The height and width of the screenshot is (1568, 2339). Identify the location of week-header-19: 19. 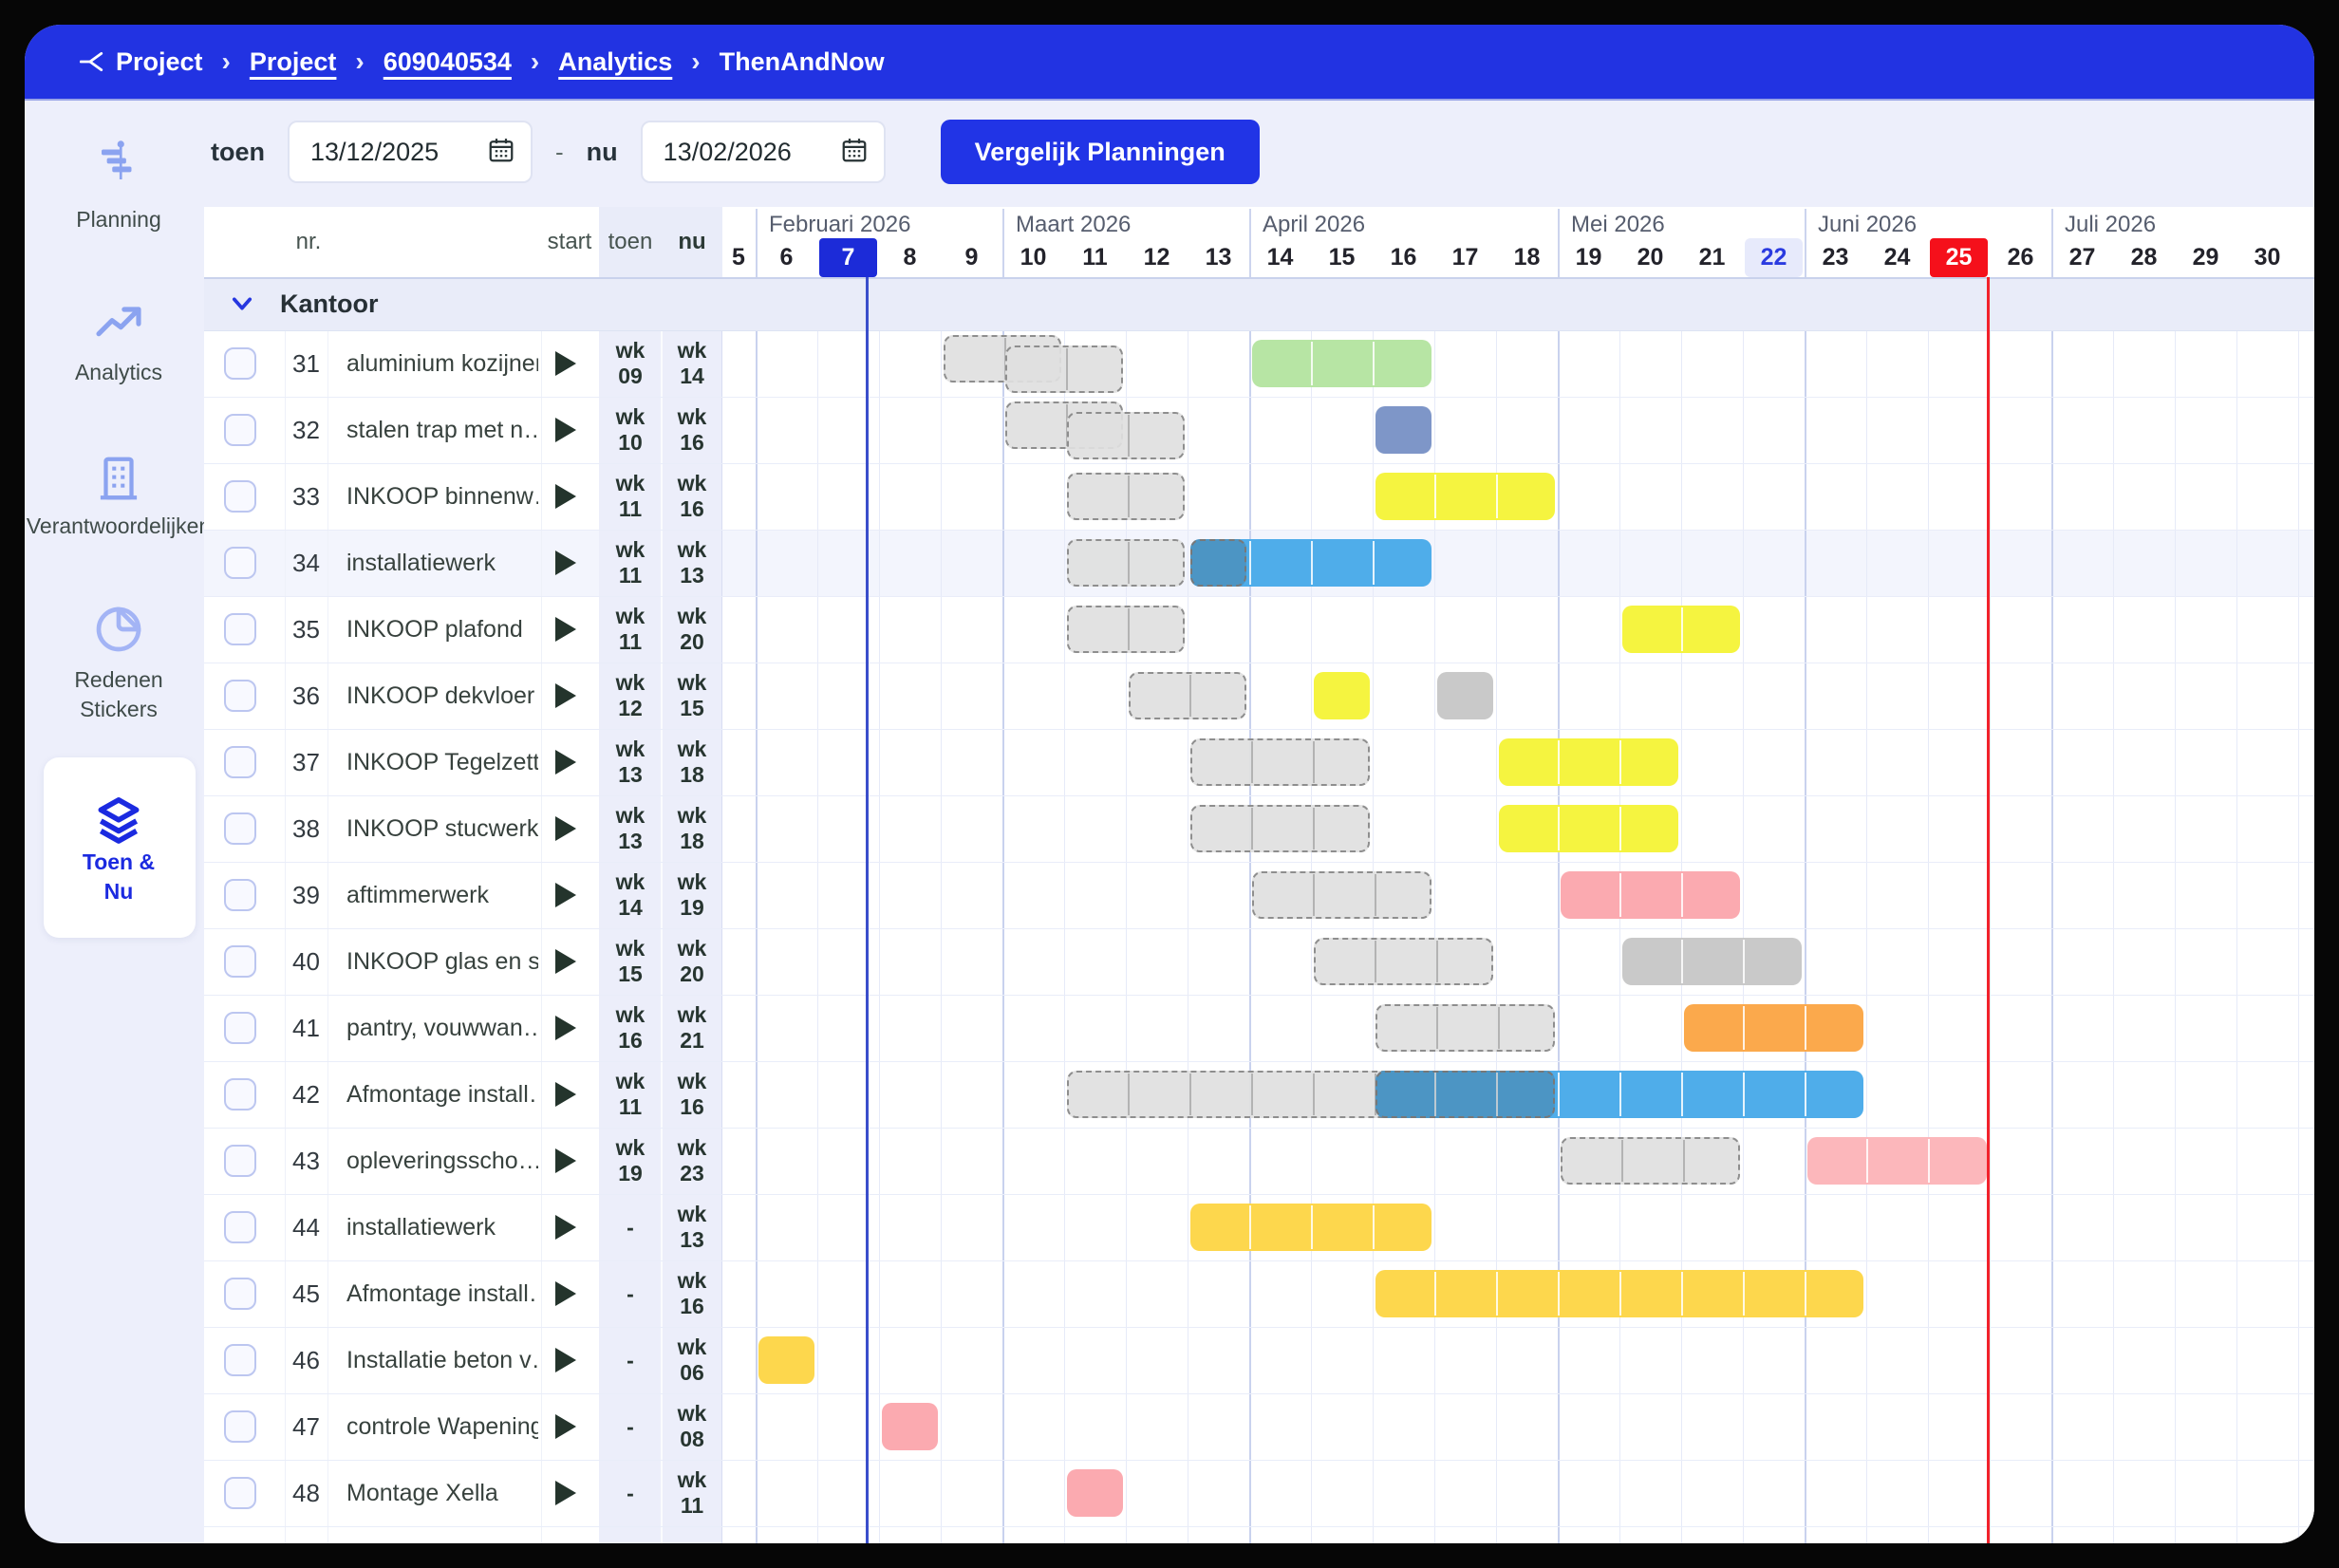
(1589, 258).